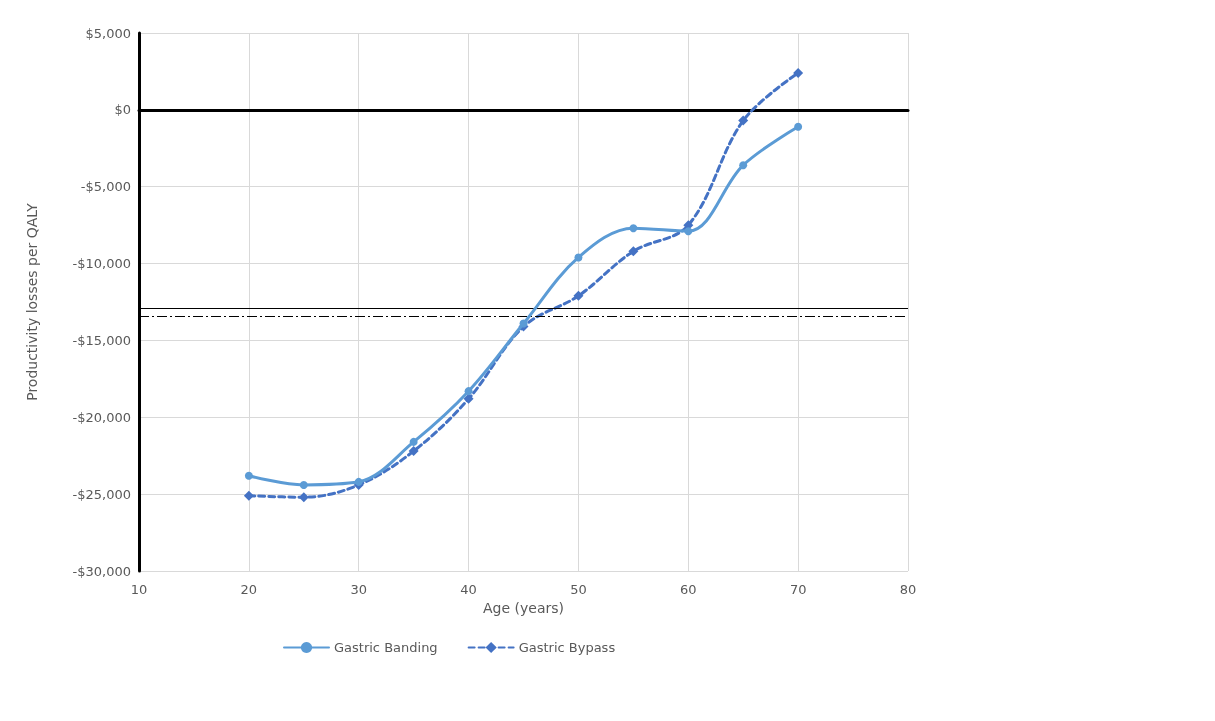 The width and height of the screenshot is (1215, 721). I want to click on y-tick-label: -$10,000, so click(101, 264).